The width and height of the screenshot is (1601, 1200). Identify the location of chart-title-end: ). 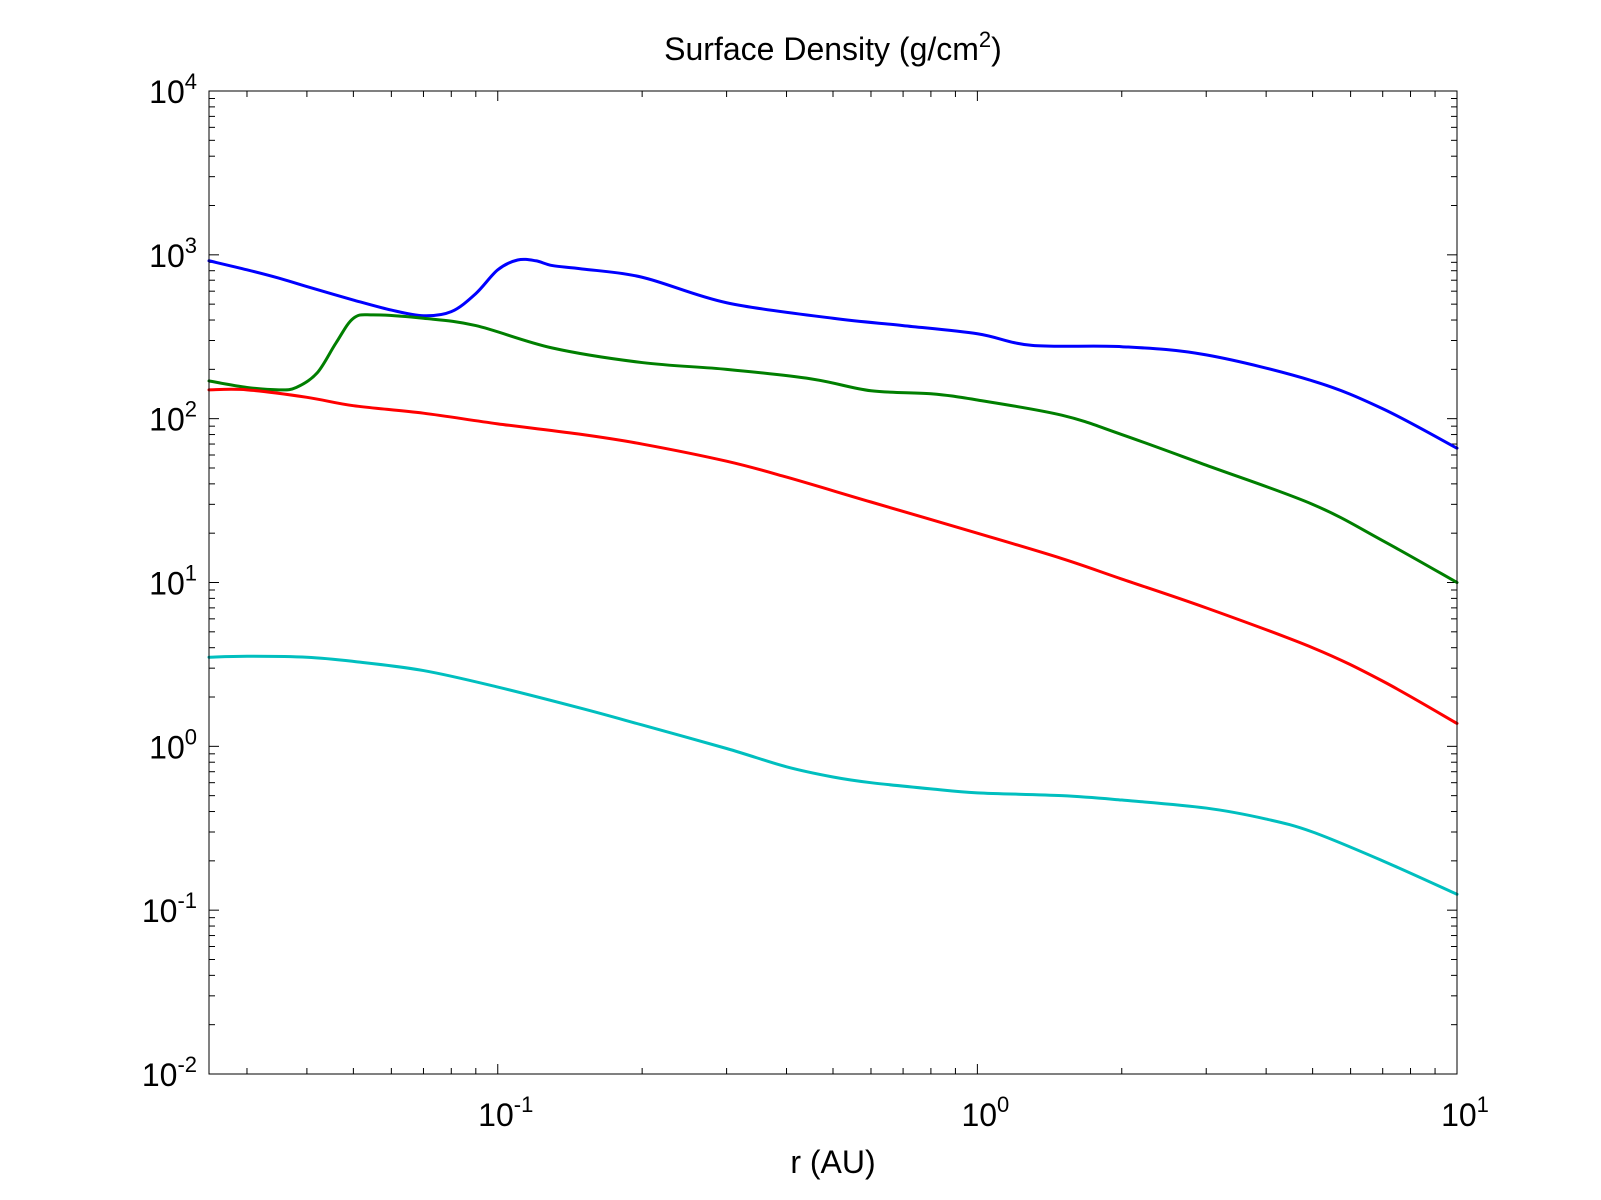
(996, 49).